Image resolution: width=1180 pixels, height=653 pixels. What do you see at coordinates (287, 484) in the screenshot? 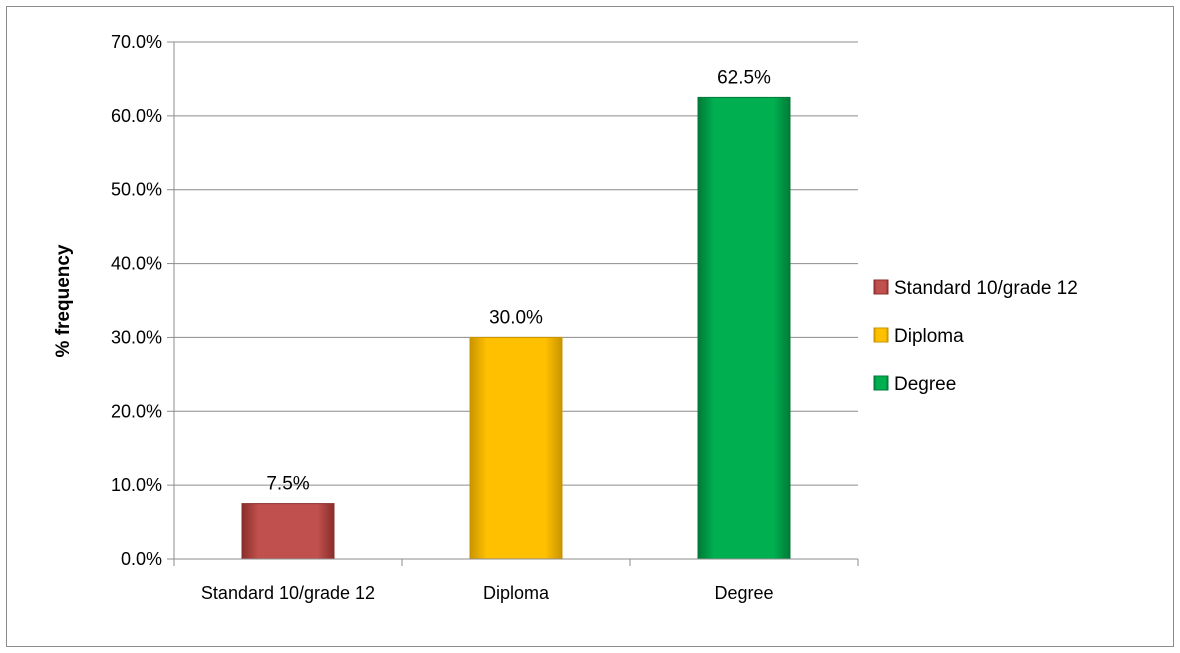
I see `data-label: 7.5%` at bounding box center [287, 484].